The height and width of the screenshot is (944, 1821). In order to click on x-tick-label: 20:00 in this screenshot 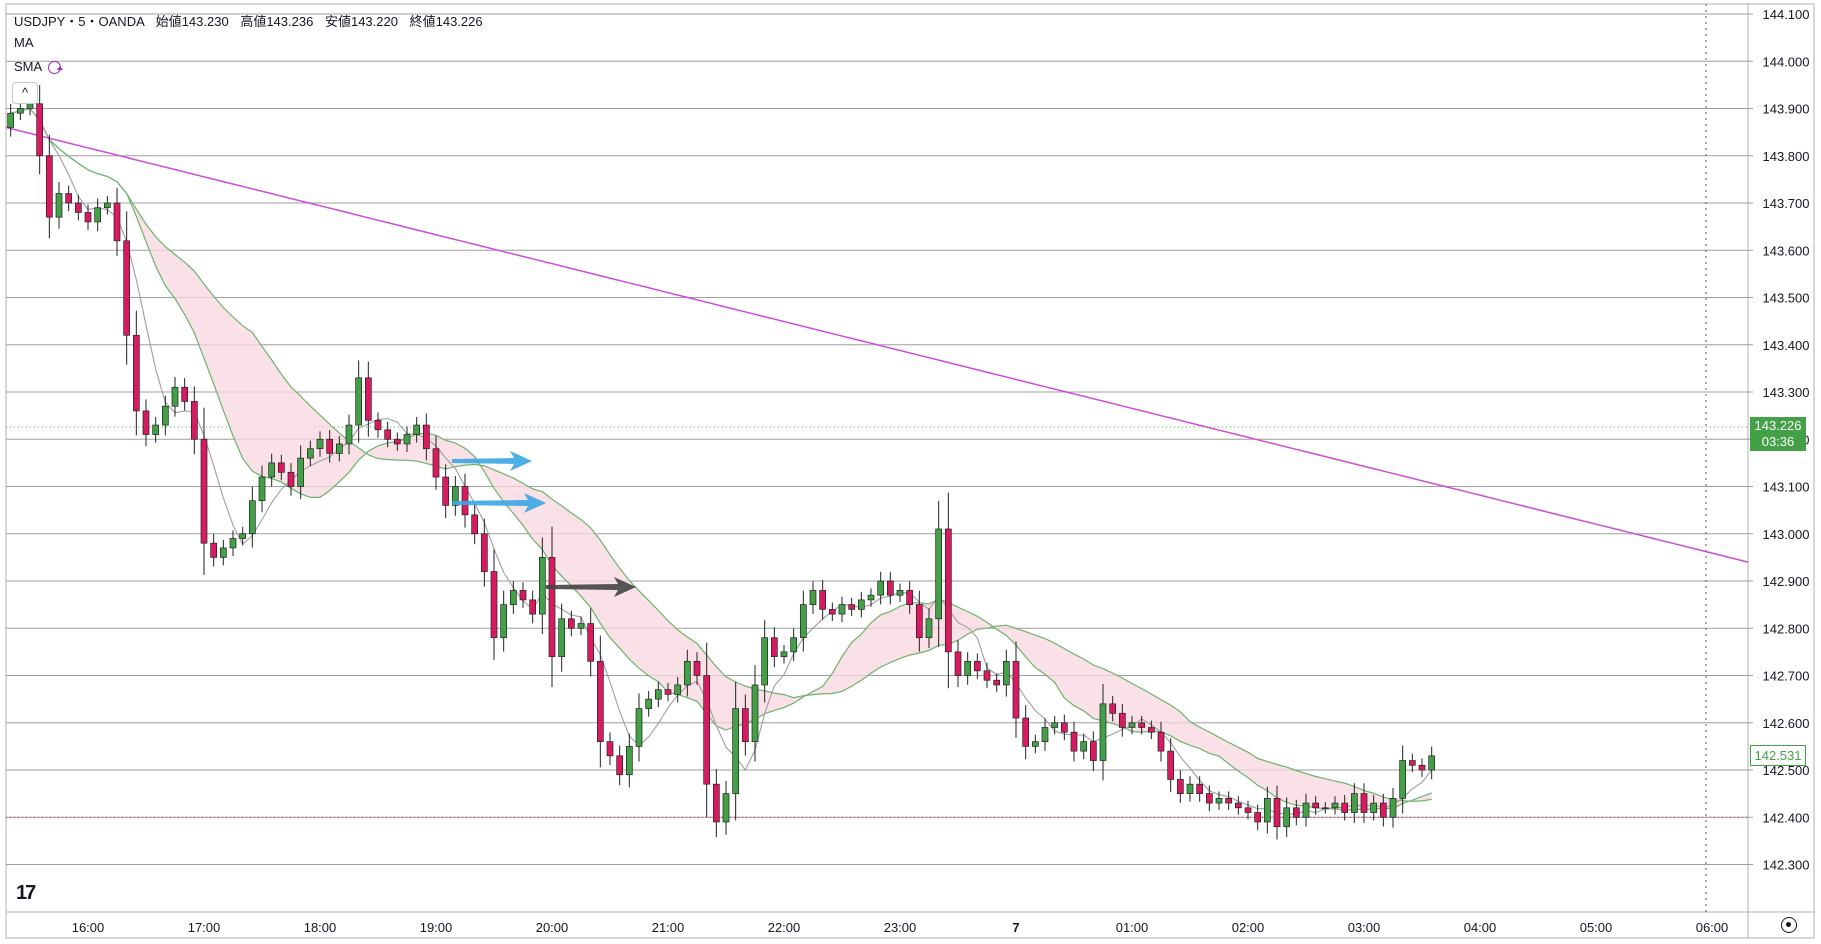, I will do `click(552, 927)`.